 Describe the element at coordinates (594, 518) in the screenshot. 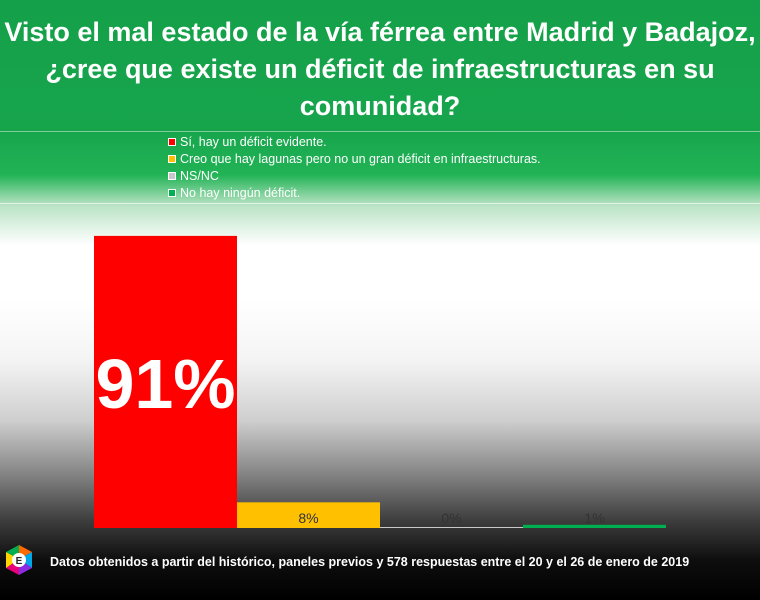

I see `data-label: 1%` at that location.